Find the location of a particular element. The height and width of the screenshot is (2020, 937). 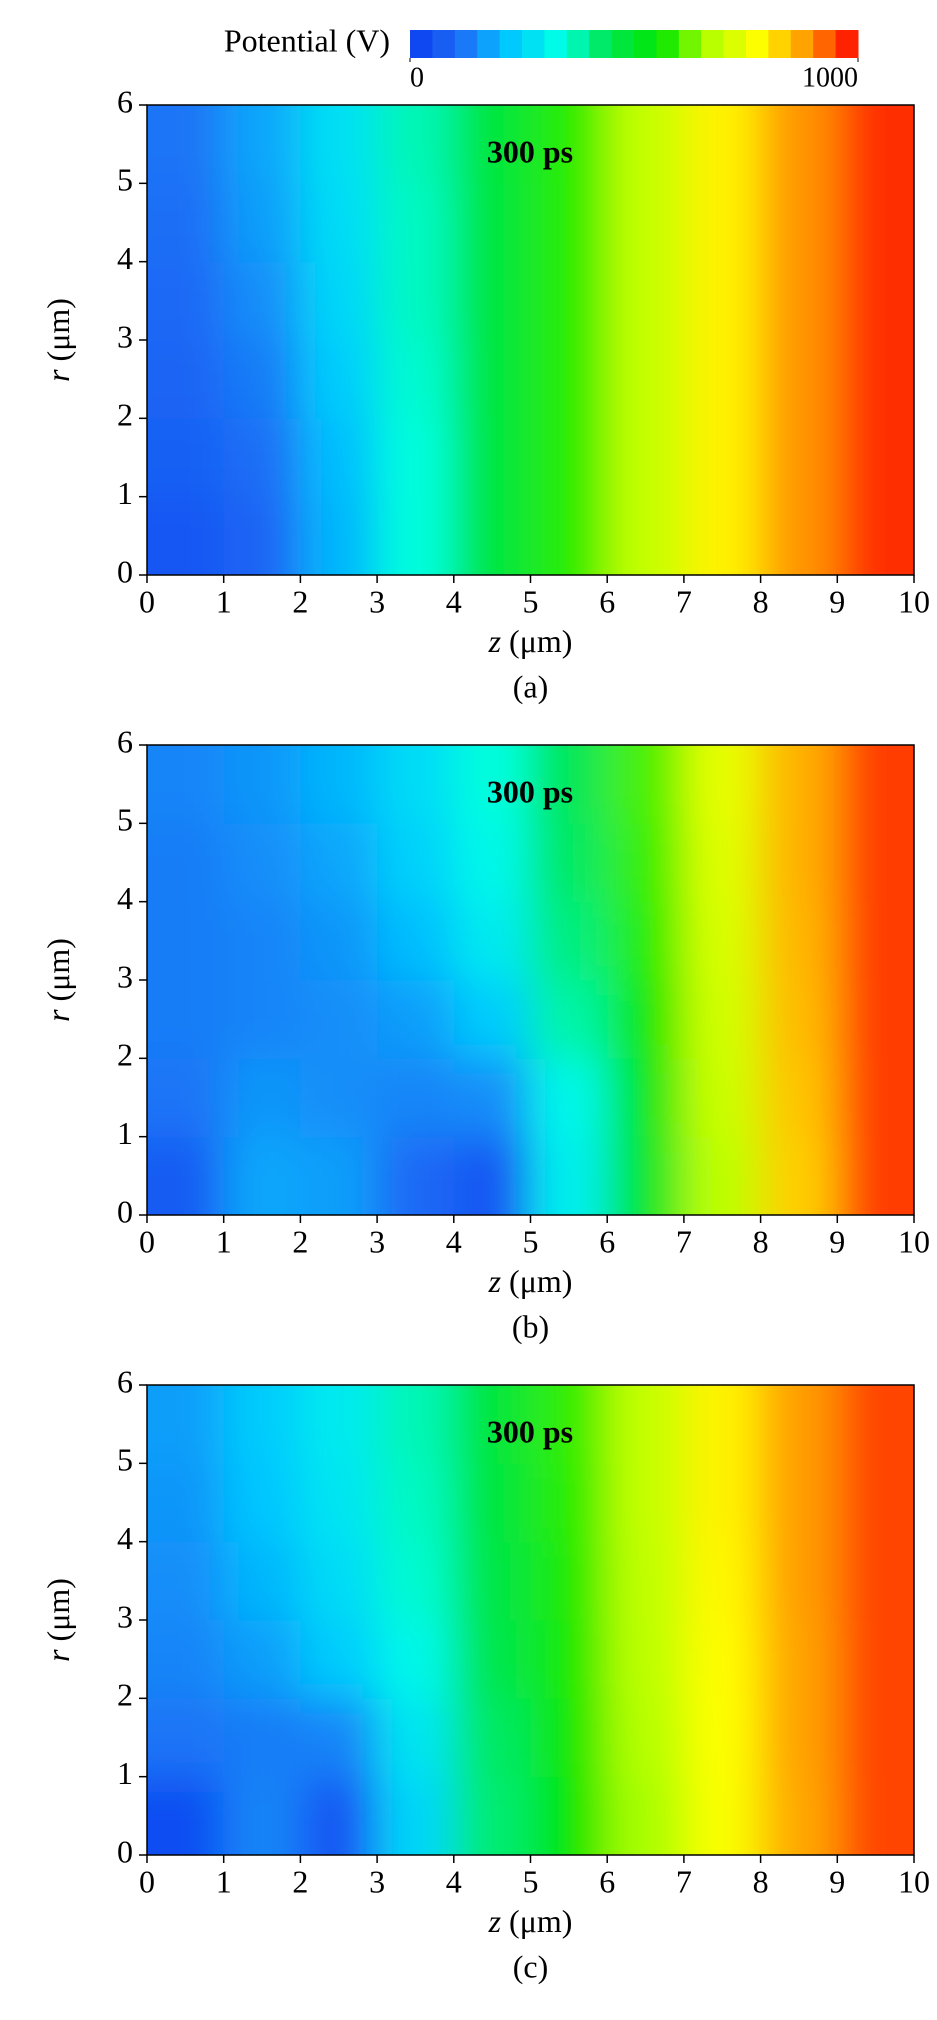

x-tick-label: 8 is located at coordinates (761, 1241).